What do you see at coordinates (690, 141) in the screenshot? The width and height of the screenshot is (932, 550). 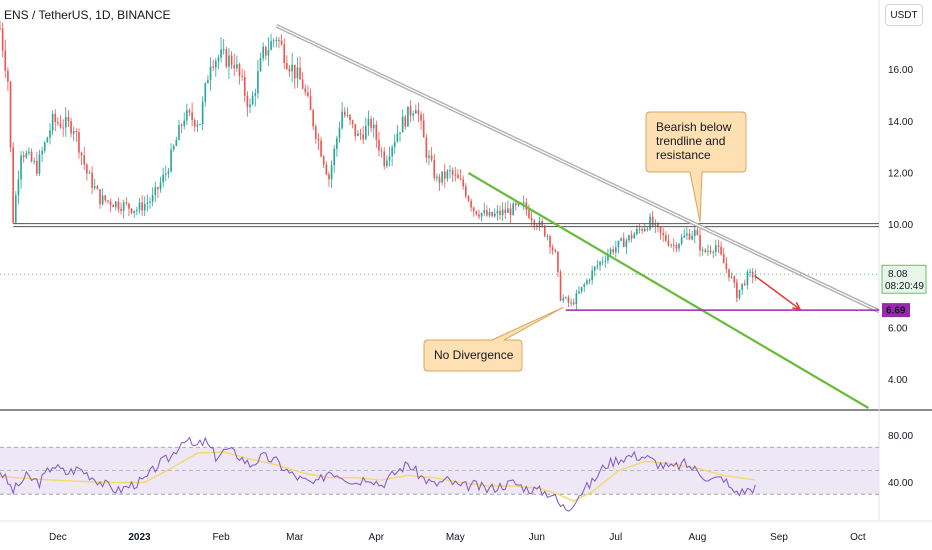 I see `callout-text: trendline and` at bounding box center [690, 141].